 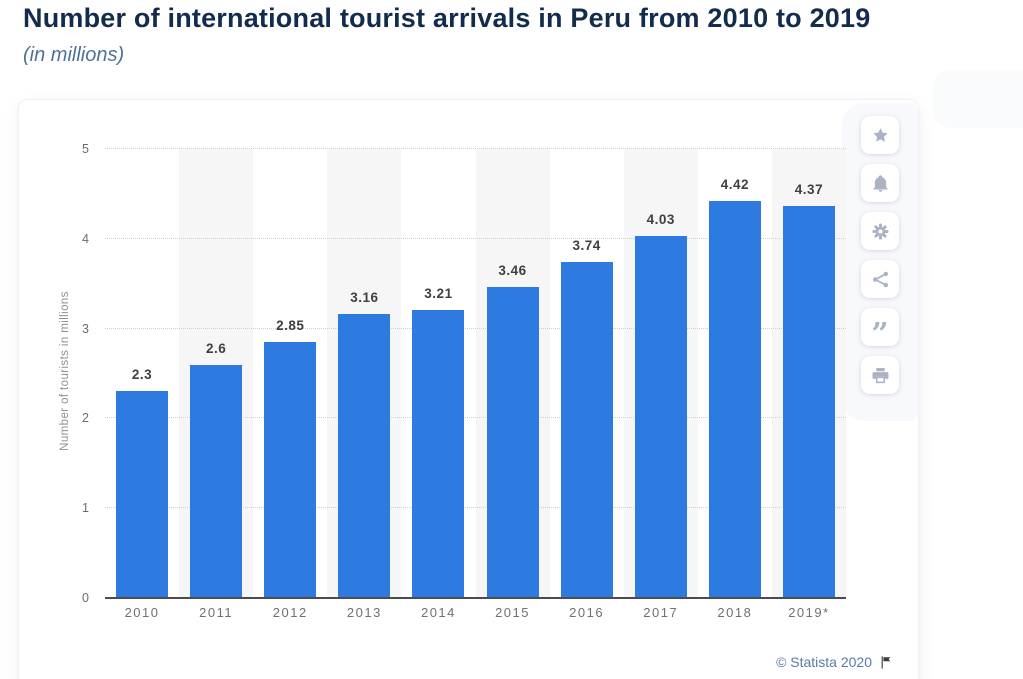 What do you see at coordinates (978, 99) in the screenshot?
I see `decorative-panel` at bounding box center [978, 99].